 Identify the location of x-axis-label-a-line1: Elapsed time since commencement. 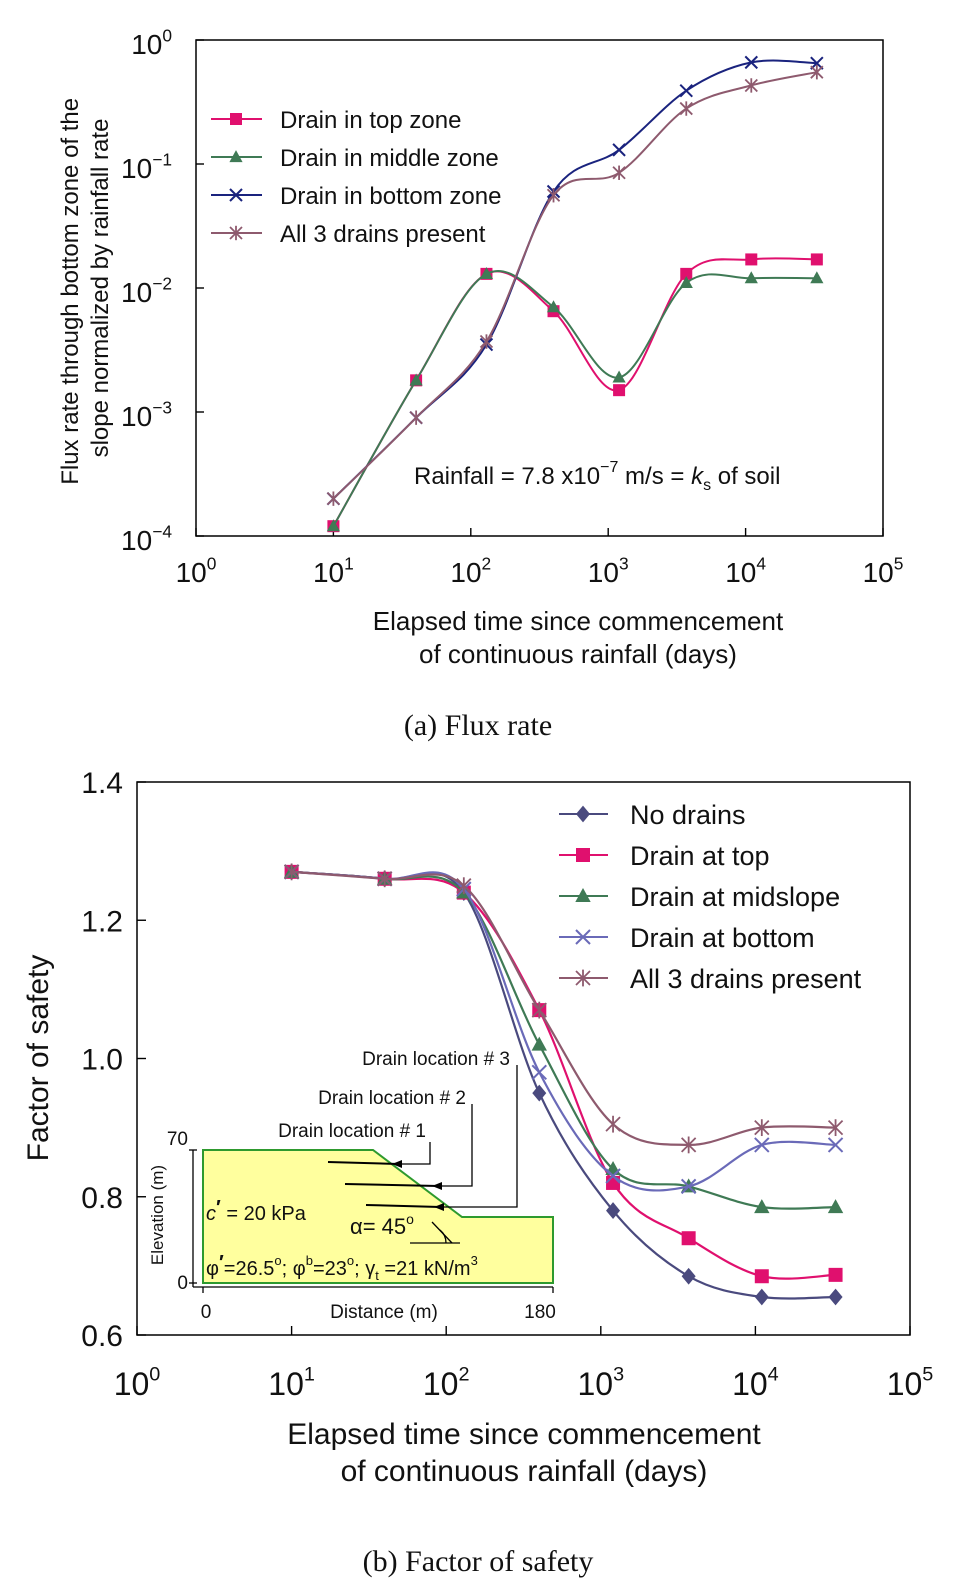
(578, 621).